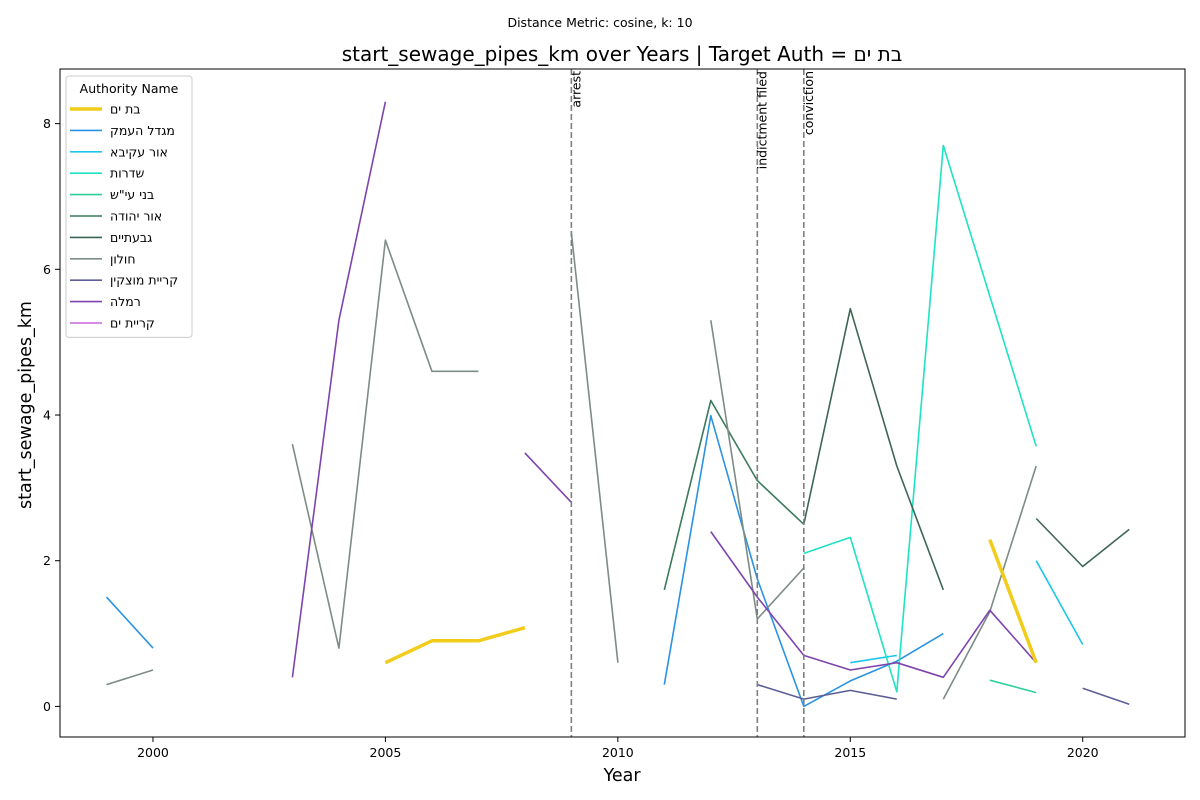 The height and width of the screenshot is (800, 1200). Describe the element at coordinates (761, 120) in the screenshot. I see `event-label-1: indictment filed` at that location.